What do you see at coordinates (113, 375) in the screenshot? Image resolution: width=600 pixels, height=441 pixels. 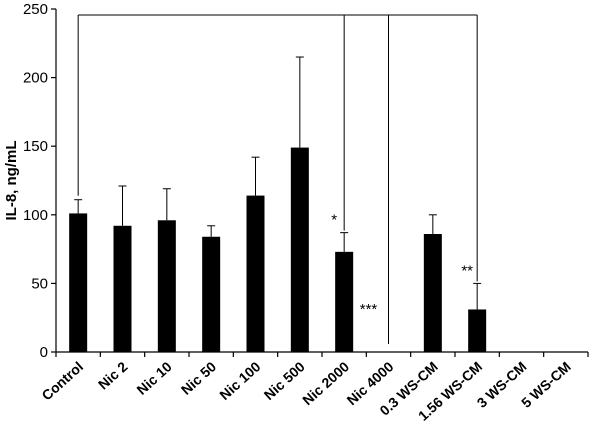 I see `x-tick-label: Nic 2` at bounding box center [113, 375].